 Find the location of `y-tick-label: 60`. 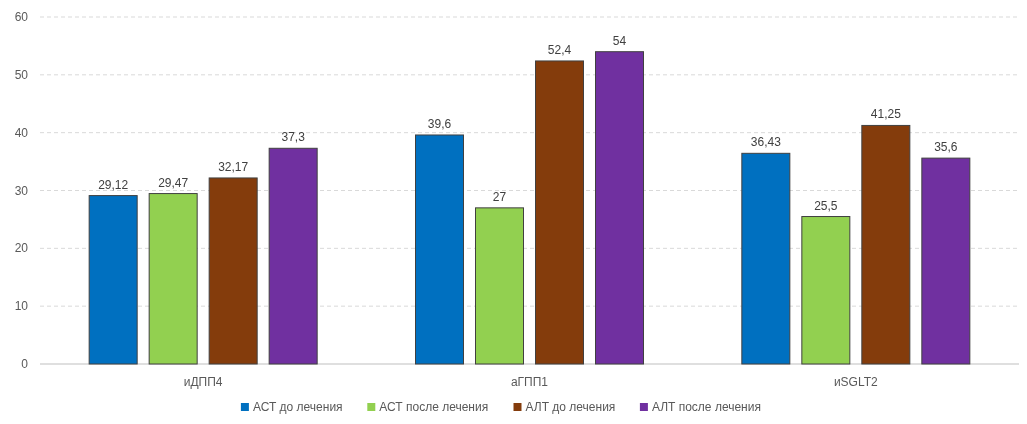

y-tick-label: 60 is located at coordinates (21, 17).